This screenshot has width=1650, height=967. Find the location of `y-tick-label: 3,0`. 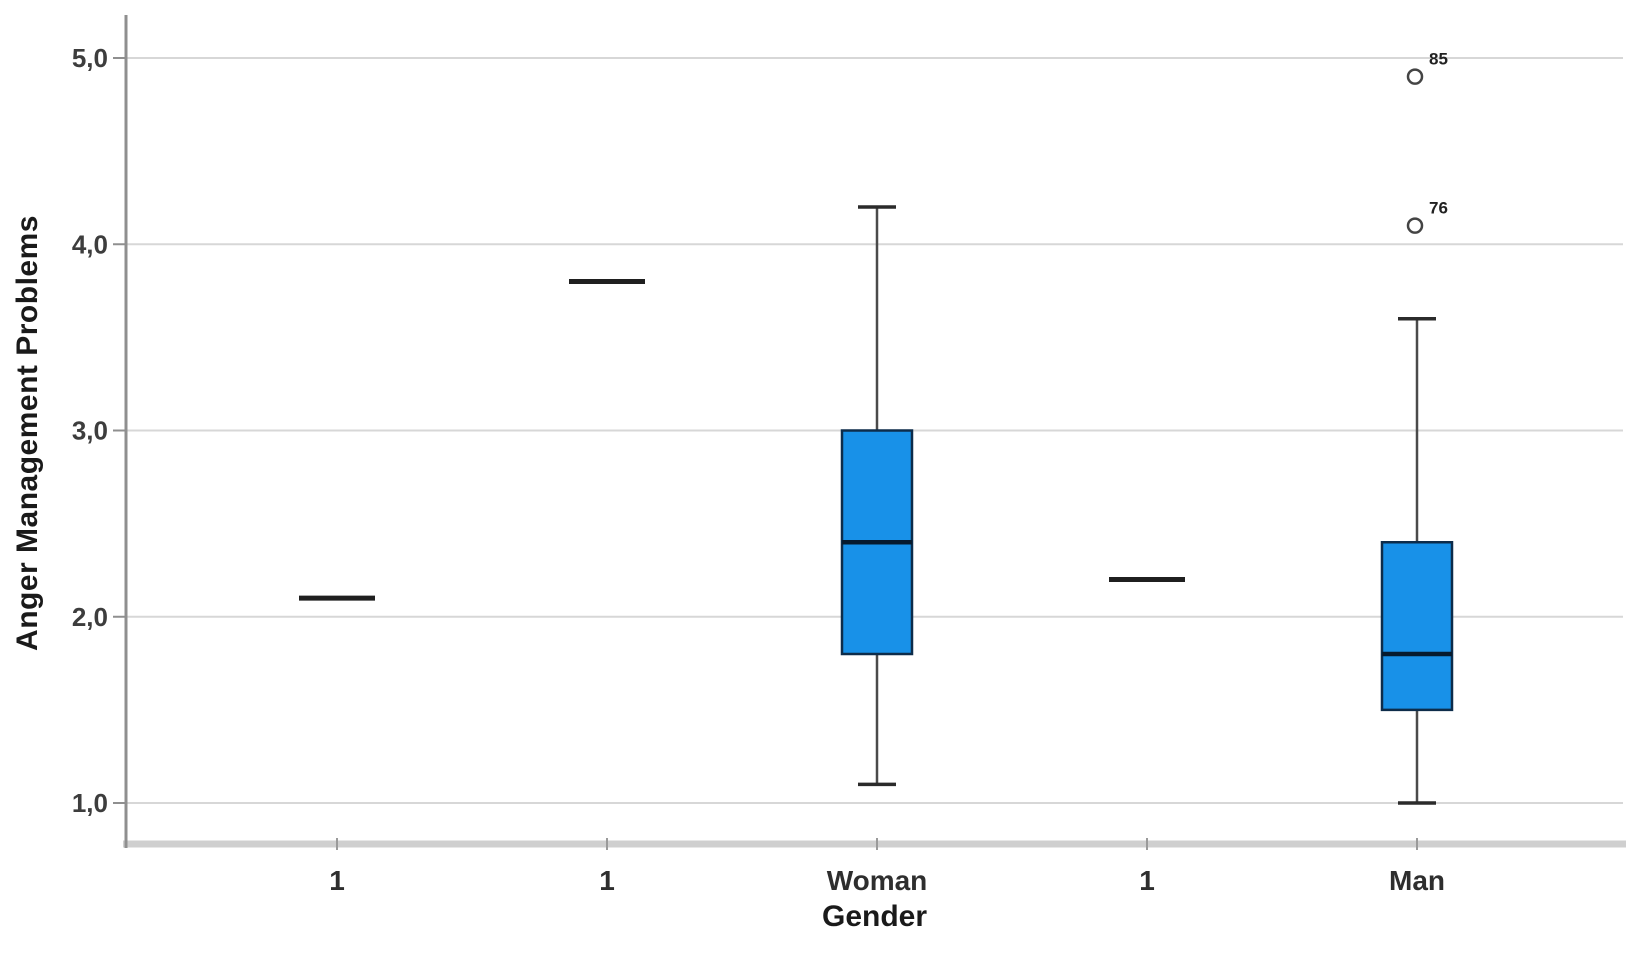

y-tick-label: 3,0 is located at coordinates (90, 431).